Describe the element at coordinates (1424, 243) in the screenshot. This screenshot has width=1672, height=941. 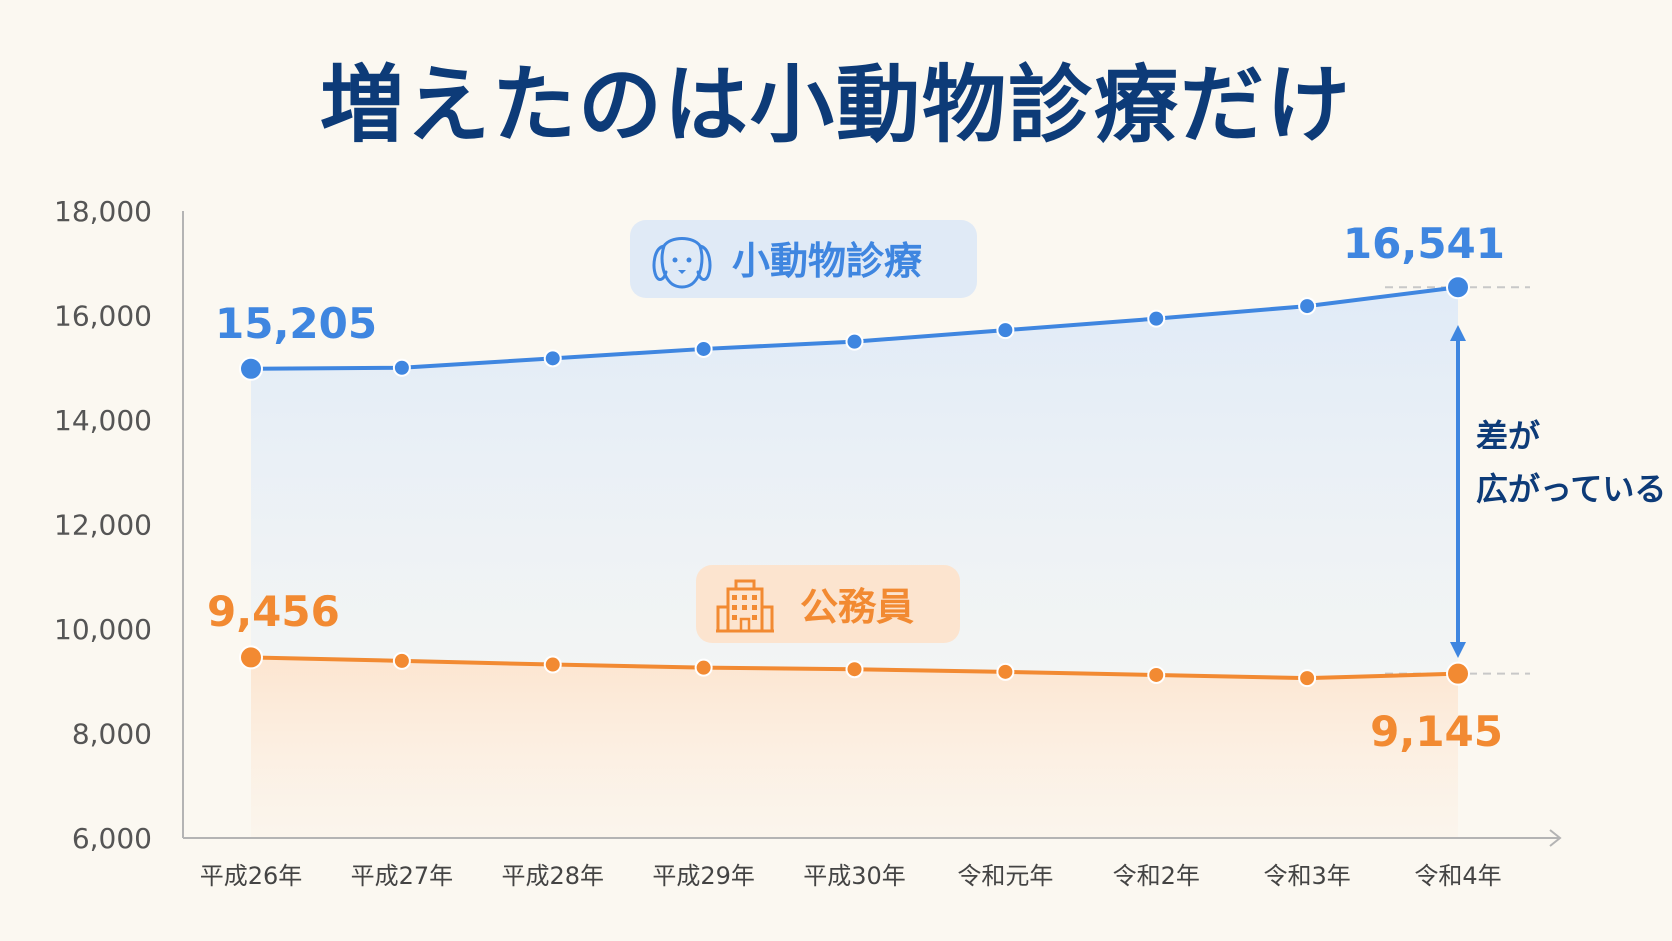
I see `data-label-end-small-animal: 16,541` at that location.